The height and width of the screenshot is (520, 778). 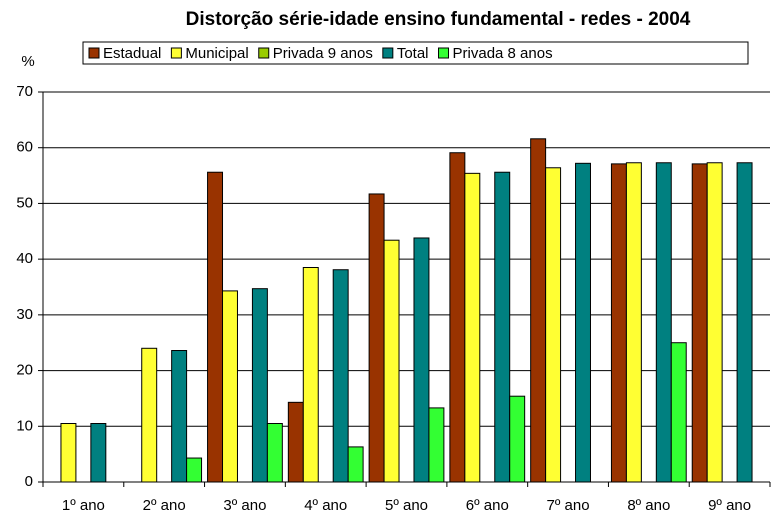 What do you see at coordinates (24, 91) in the screenshot?
I see `y-tick-label: 70` at bounding box center [24, 91].